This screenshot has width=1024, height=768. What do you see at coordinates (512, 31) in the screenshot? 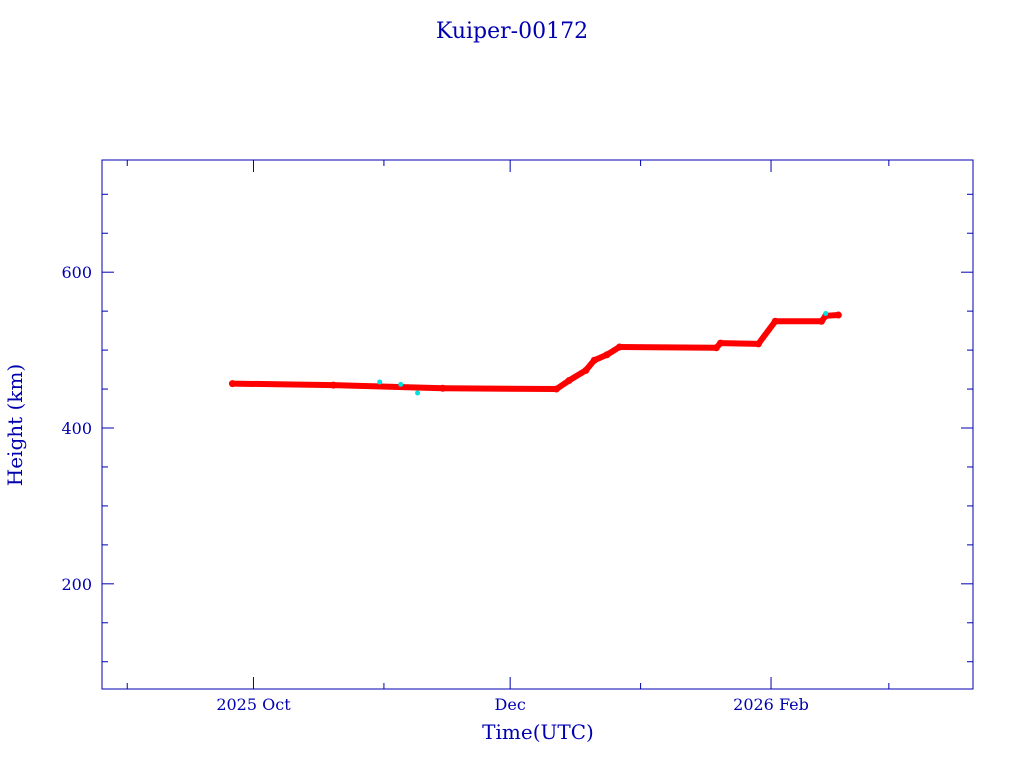
I see `chart-title: Kuiper-00172` at bounding box center [512, 31].